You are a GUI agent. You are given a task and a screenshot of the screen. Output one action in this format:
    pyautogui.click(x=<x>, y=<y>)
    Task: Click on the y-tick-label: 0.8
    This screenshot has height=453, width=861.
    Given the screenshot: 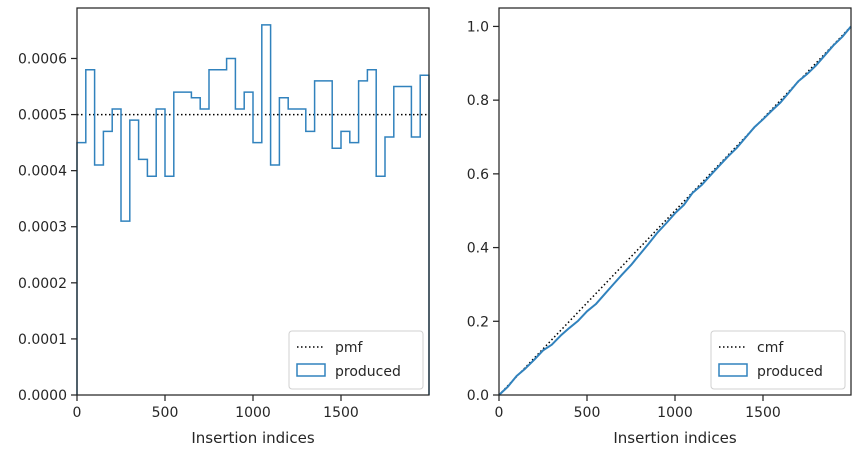 What is the action you would take?
    pyautogui.click(x=478, y=101)
    